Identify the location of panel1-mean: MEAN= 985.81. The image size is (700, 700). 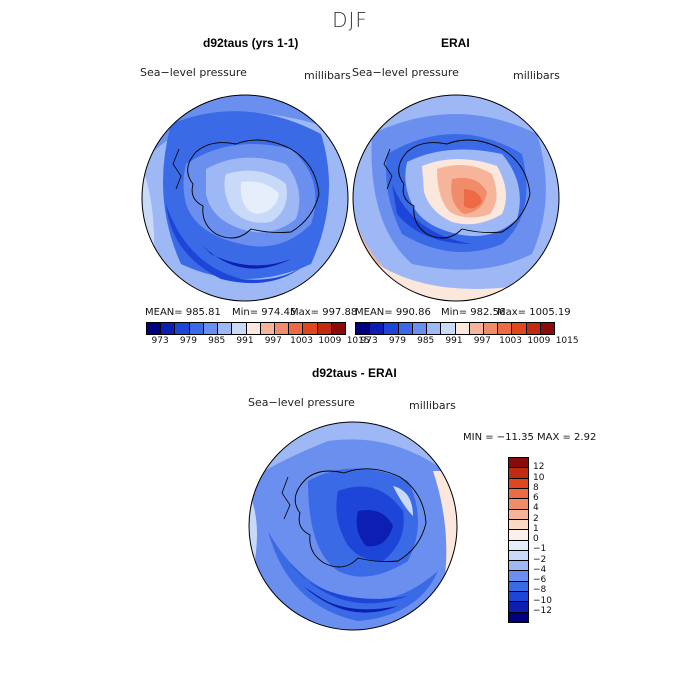
(183, 312).